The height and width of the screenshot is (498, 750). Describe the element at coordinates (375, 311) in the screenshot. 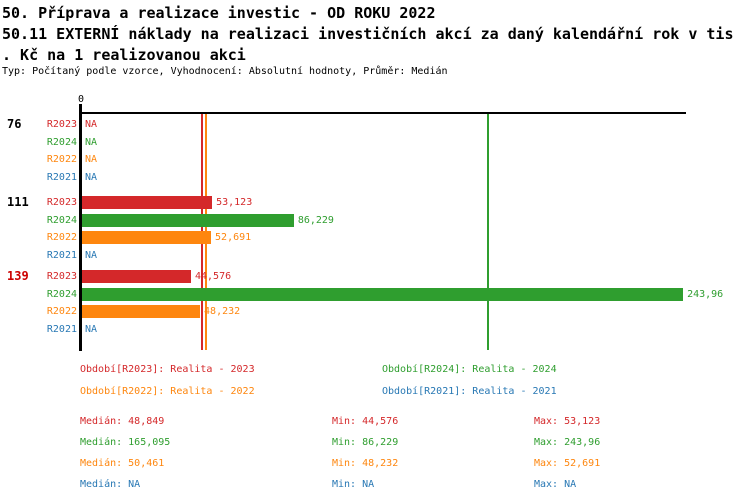

I see `chart-row: R2022 48,232` at that location.